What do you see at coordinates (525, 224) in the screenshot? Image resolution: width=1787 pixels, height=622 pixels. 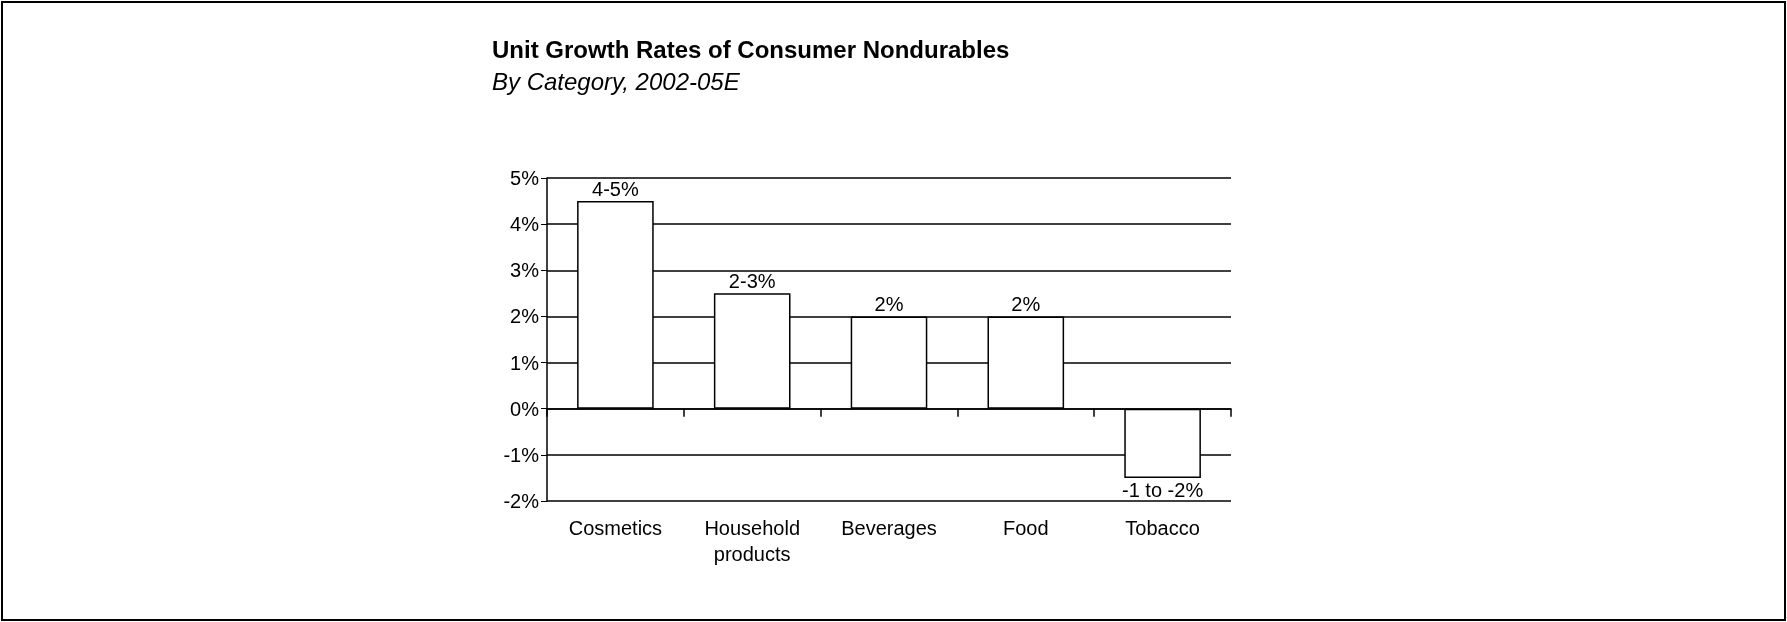 I see `y-tick-label: 4%` at bounding box center [525, 224].